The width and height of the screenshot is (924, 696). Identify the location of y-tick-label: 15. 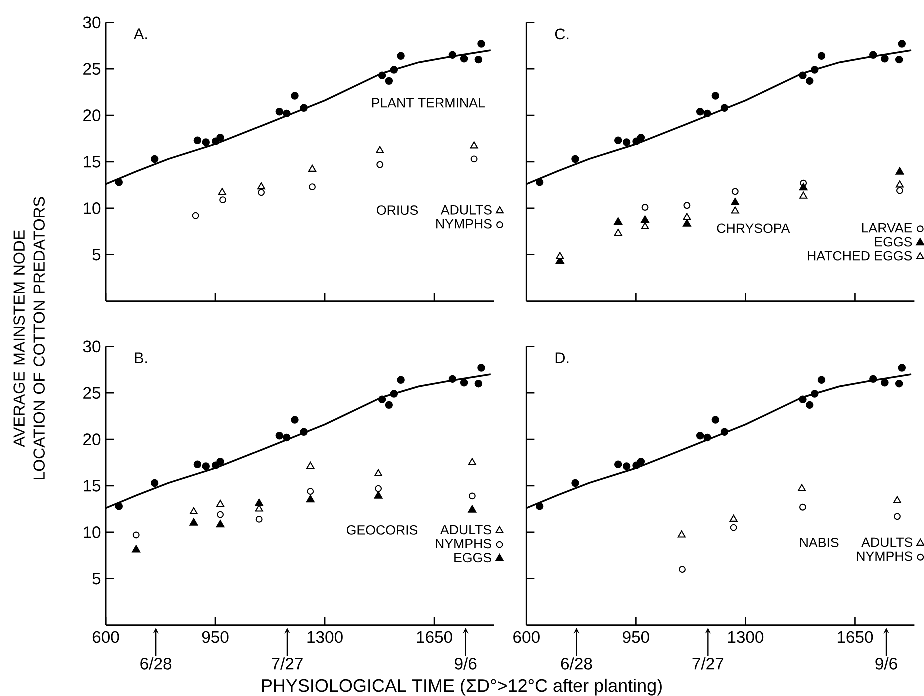
(92, 486).